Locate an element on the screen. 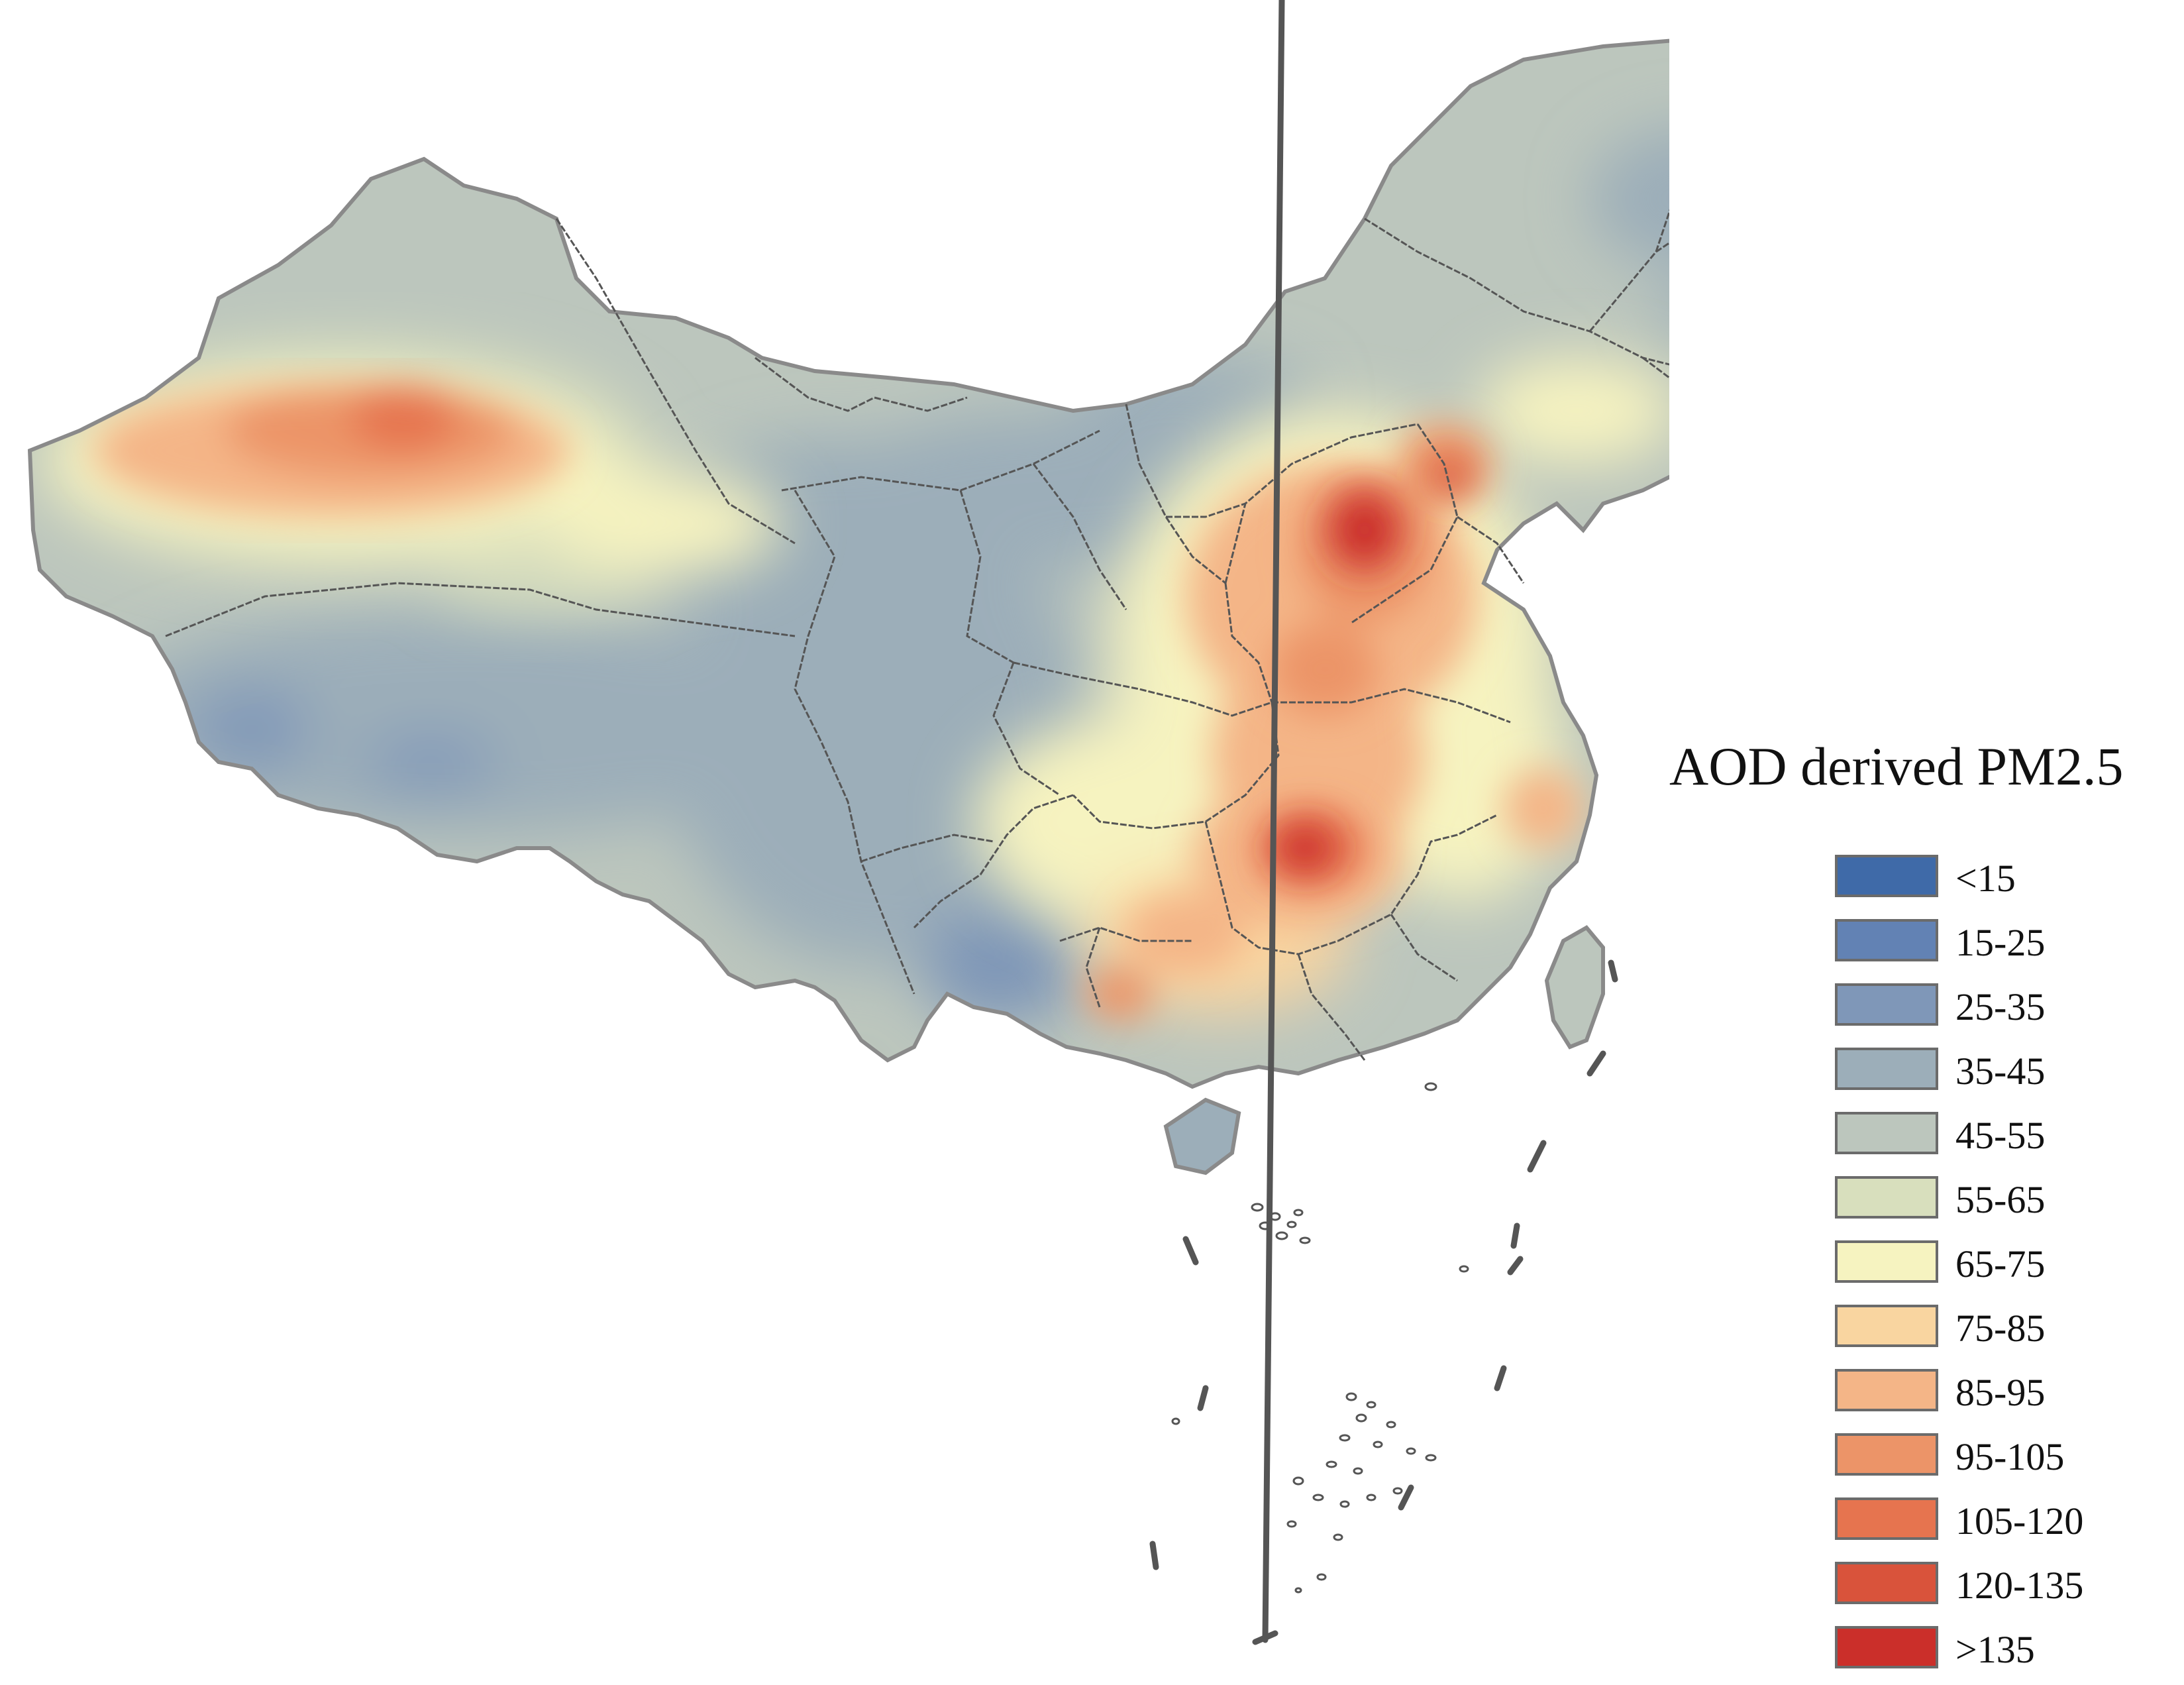 This screenshot has height=1685, width=2184. taiwan-island is located at coordinates (1574, 987).